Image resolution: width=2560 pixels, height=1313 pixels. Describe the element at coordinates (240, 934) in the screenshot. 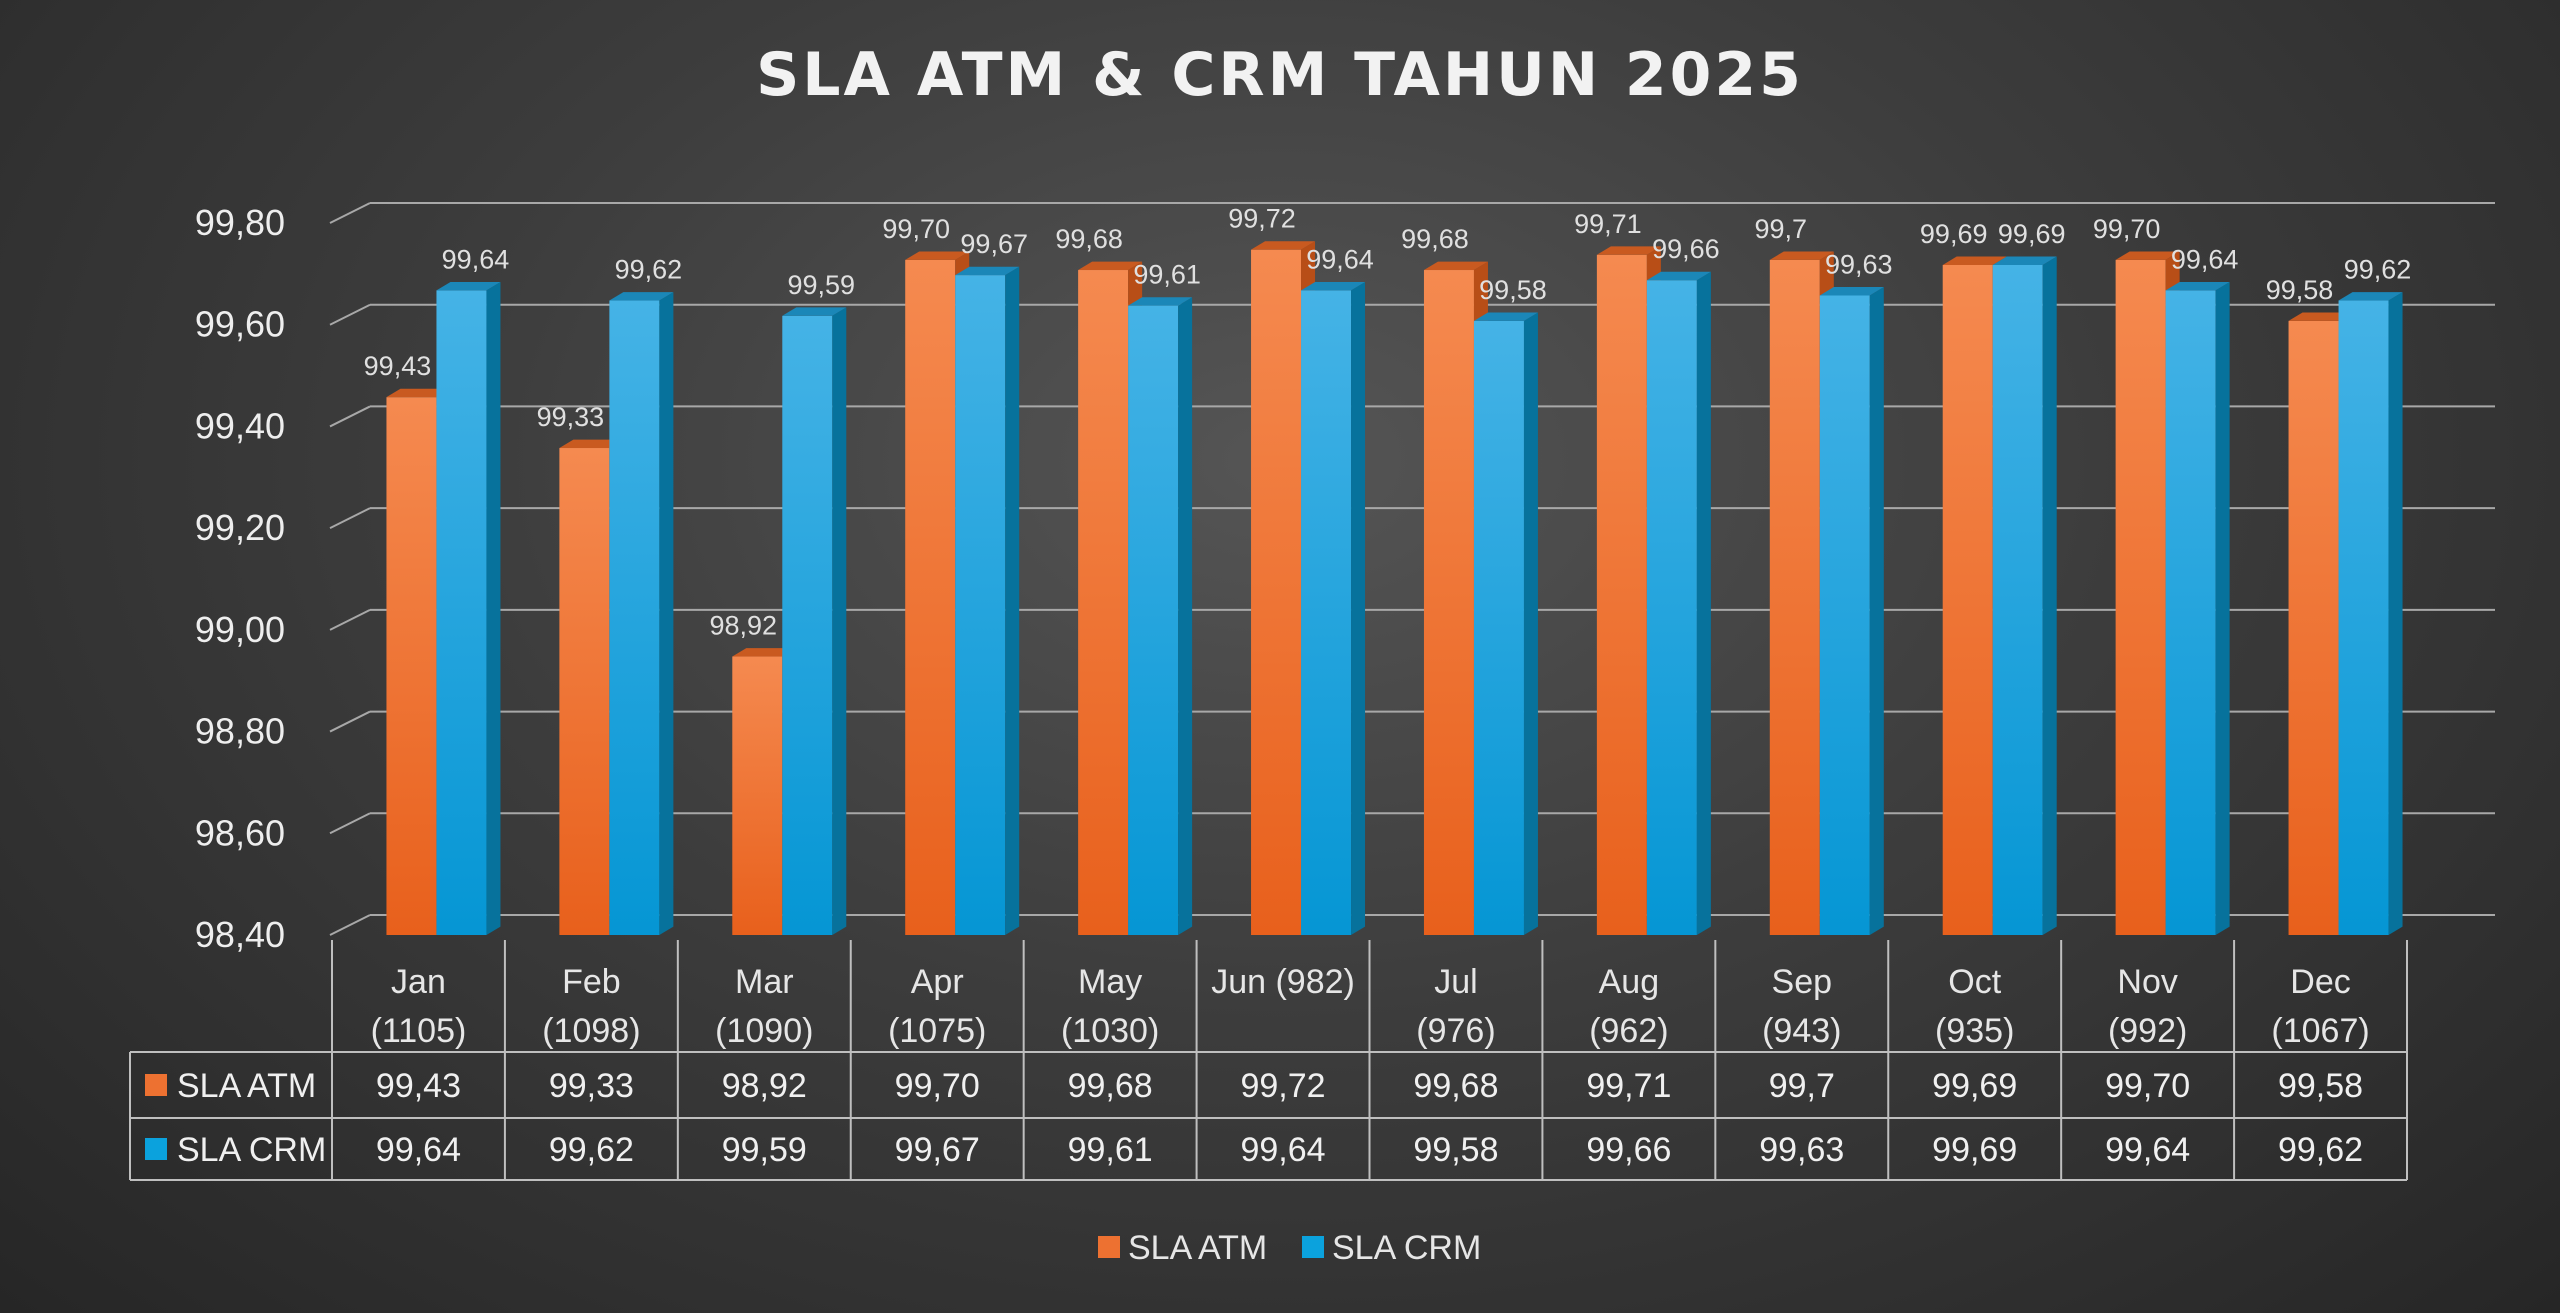

I see `y-tick-label: 98,40` at that location.